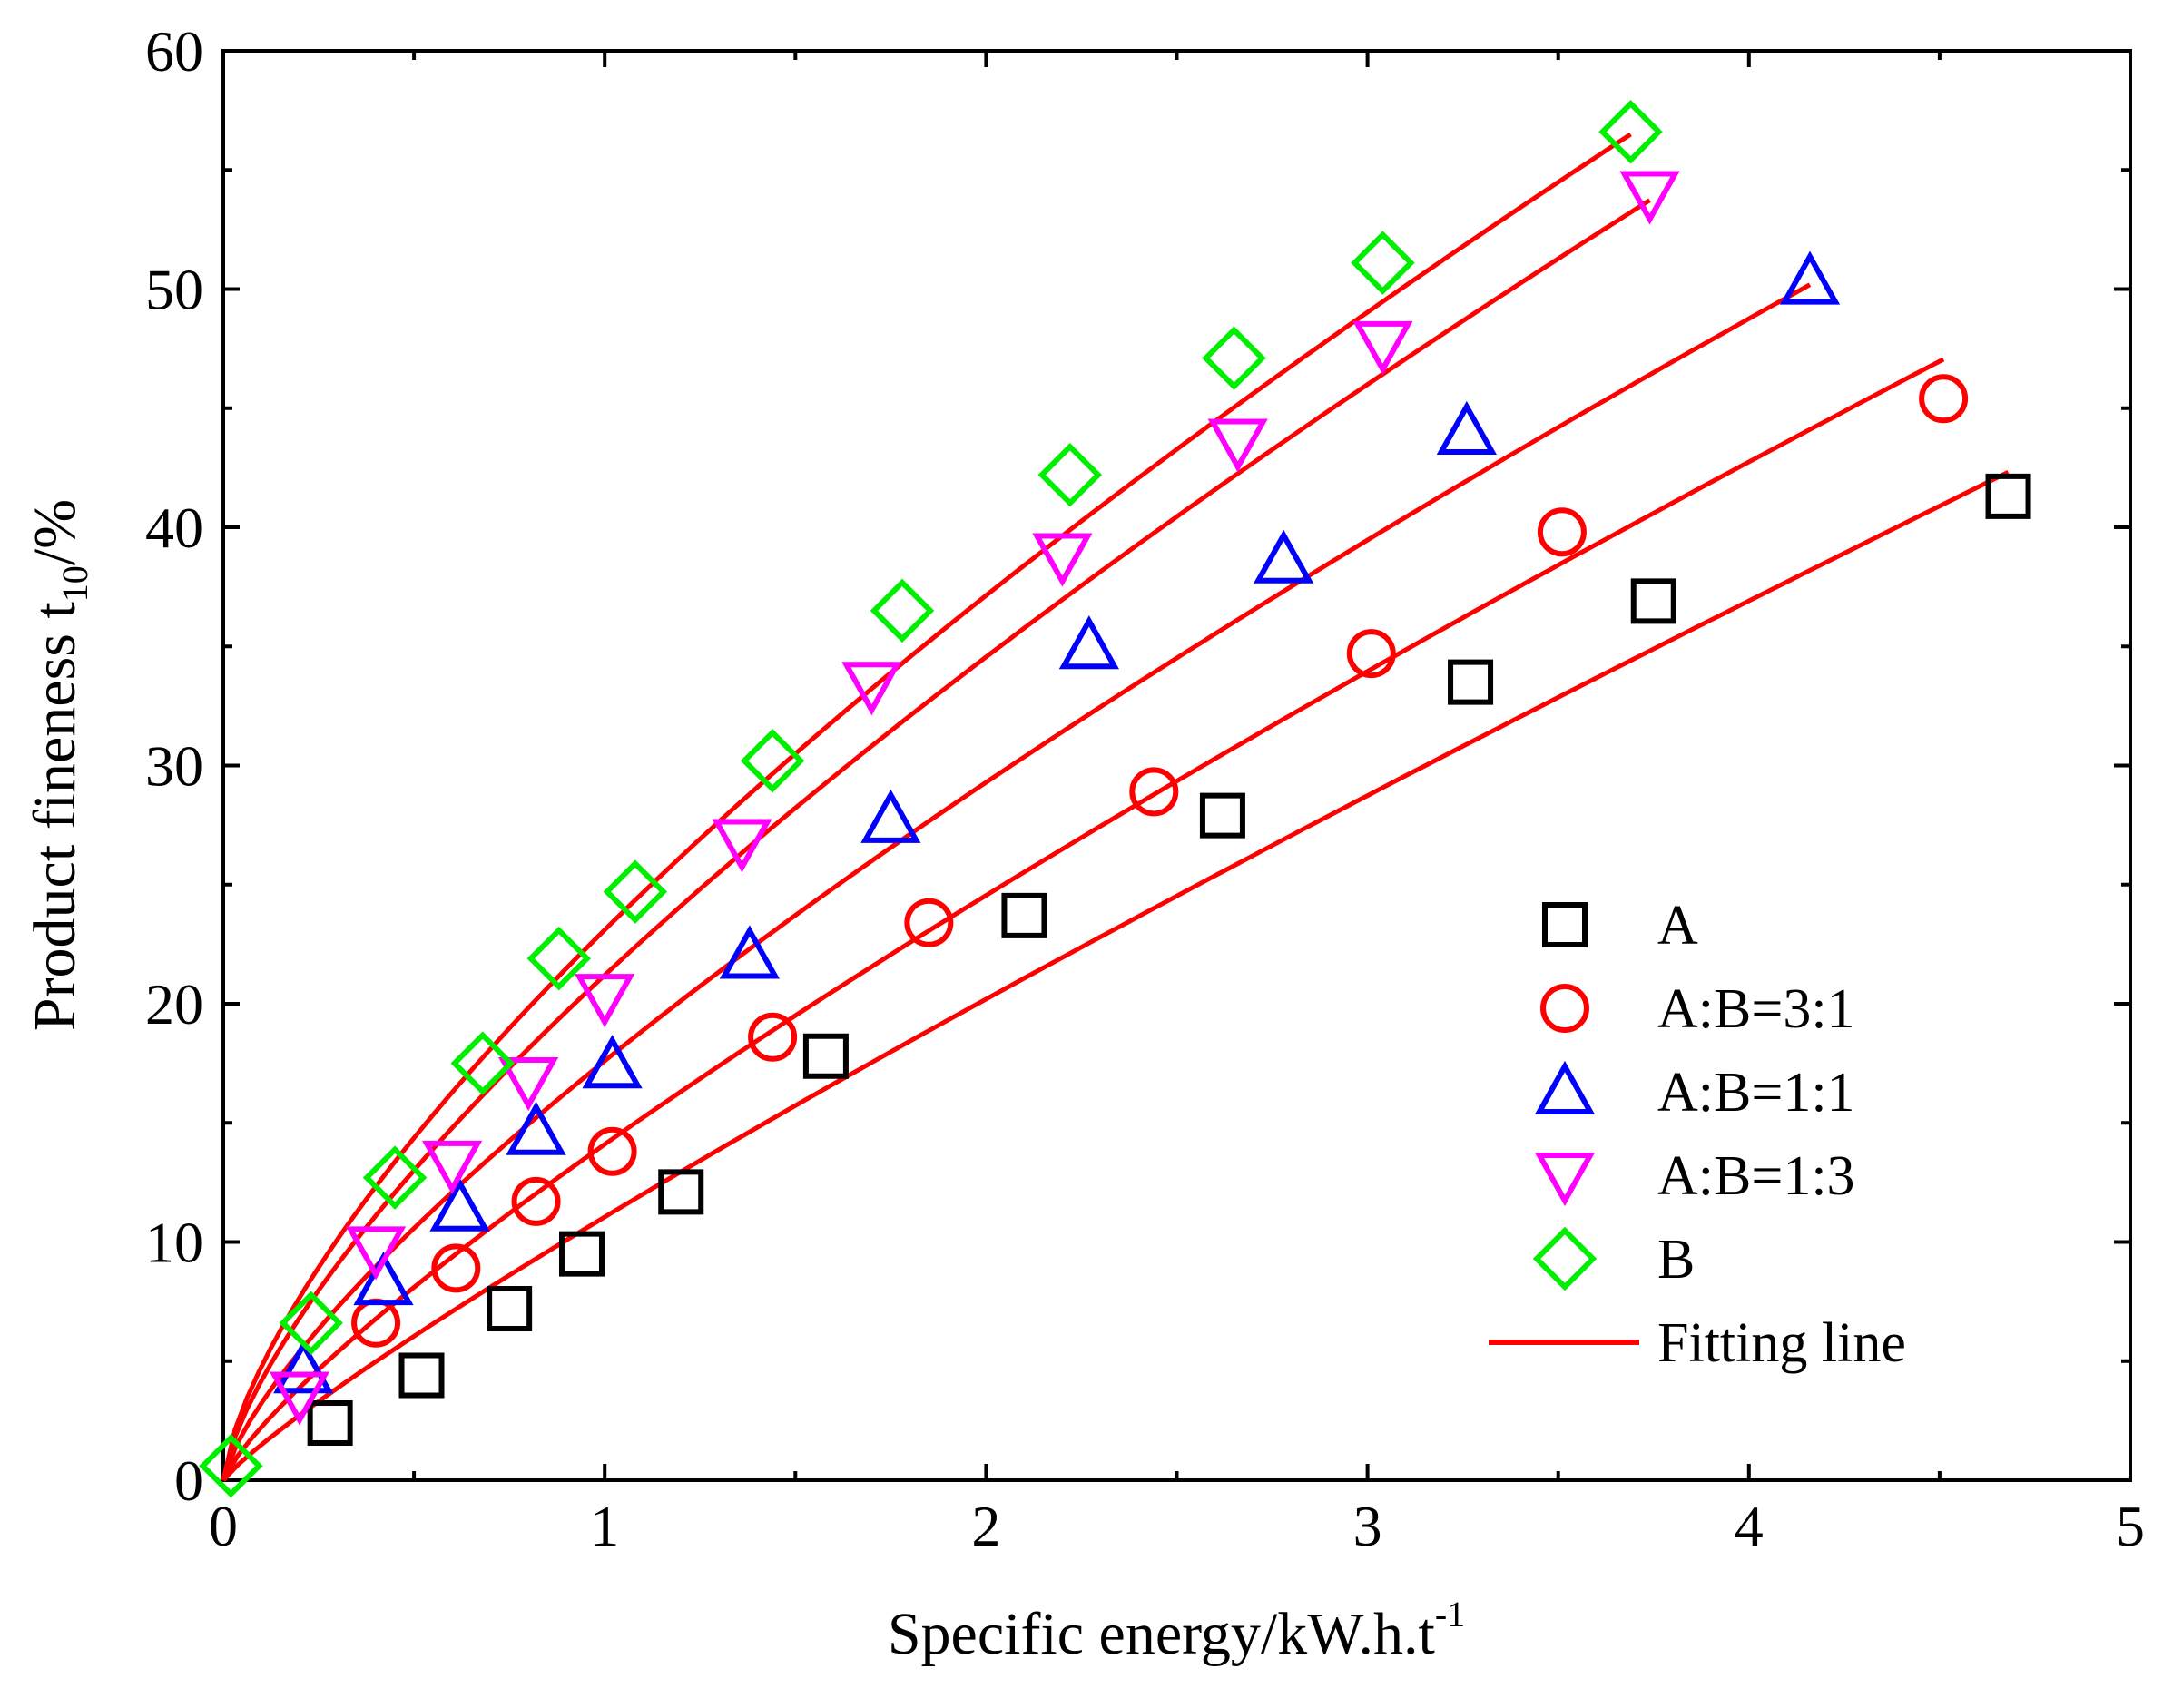 The width and height of the screenshot is (2163, 1708). I want to click on x-tick-label: 0, so click(223, 1526).